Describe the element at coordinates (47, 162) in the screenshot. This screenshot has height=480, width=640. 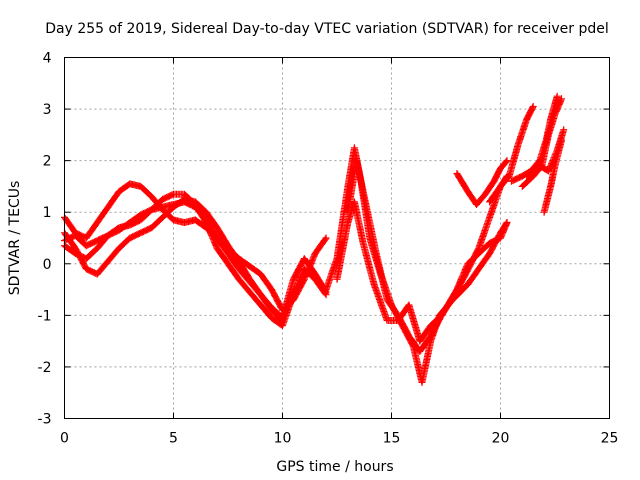
I see `y-tick-label: 2` at that location.